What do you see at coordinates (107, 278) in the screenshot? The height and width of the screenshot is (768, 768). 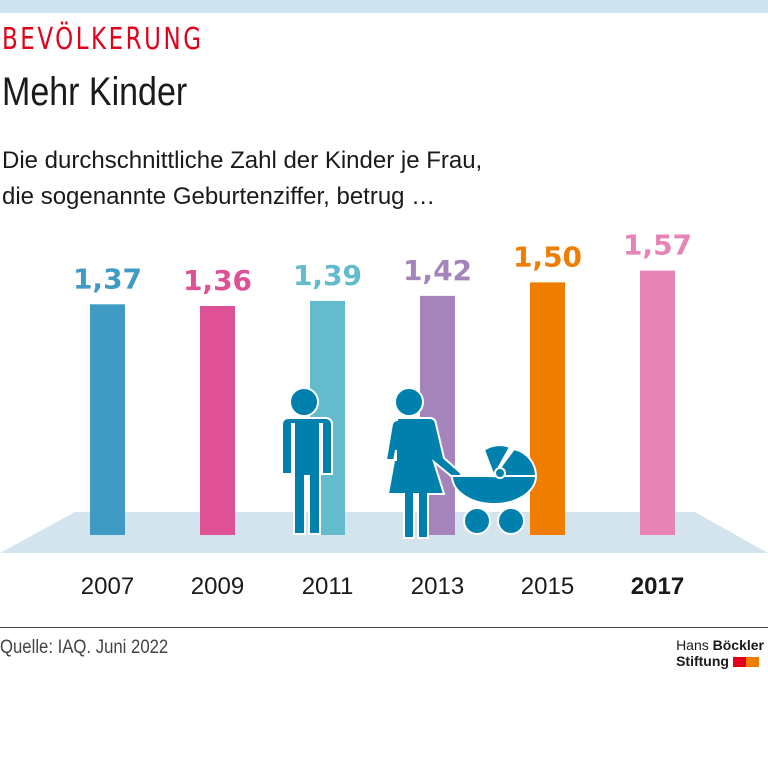 I see `data-label-2007: 1,37` at bounding box center [107, 278].